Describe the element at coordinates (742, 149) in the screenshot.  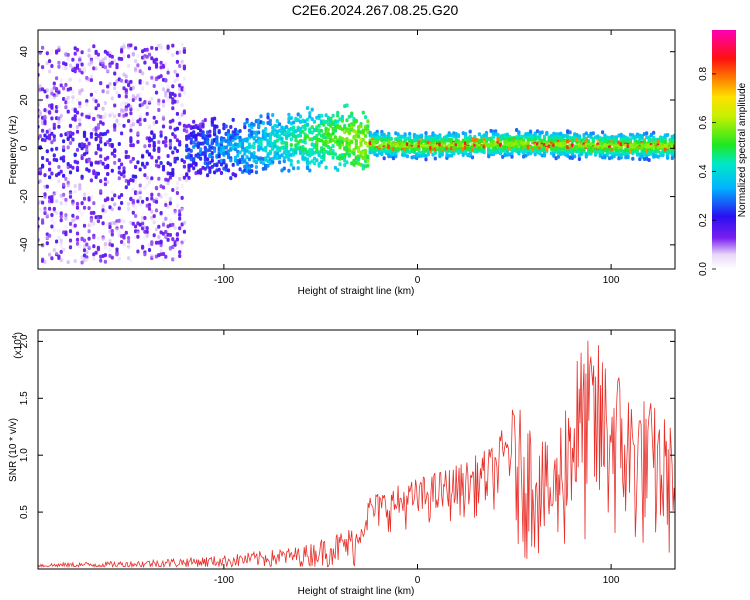
I see `colorbar-label: Normalized spectral amplitude` at that location.